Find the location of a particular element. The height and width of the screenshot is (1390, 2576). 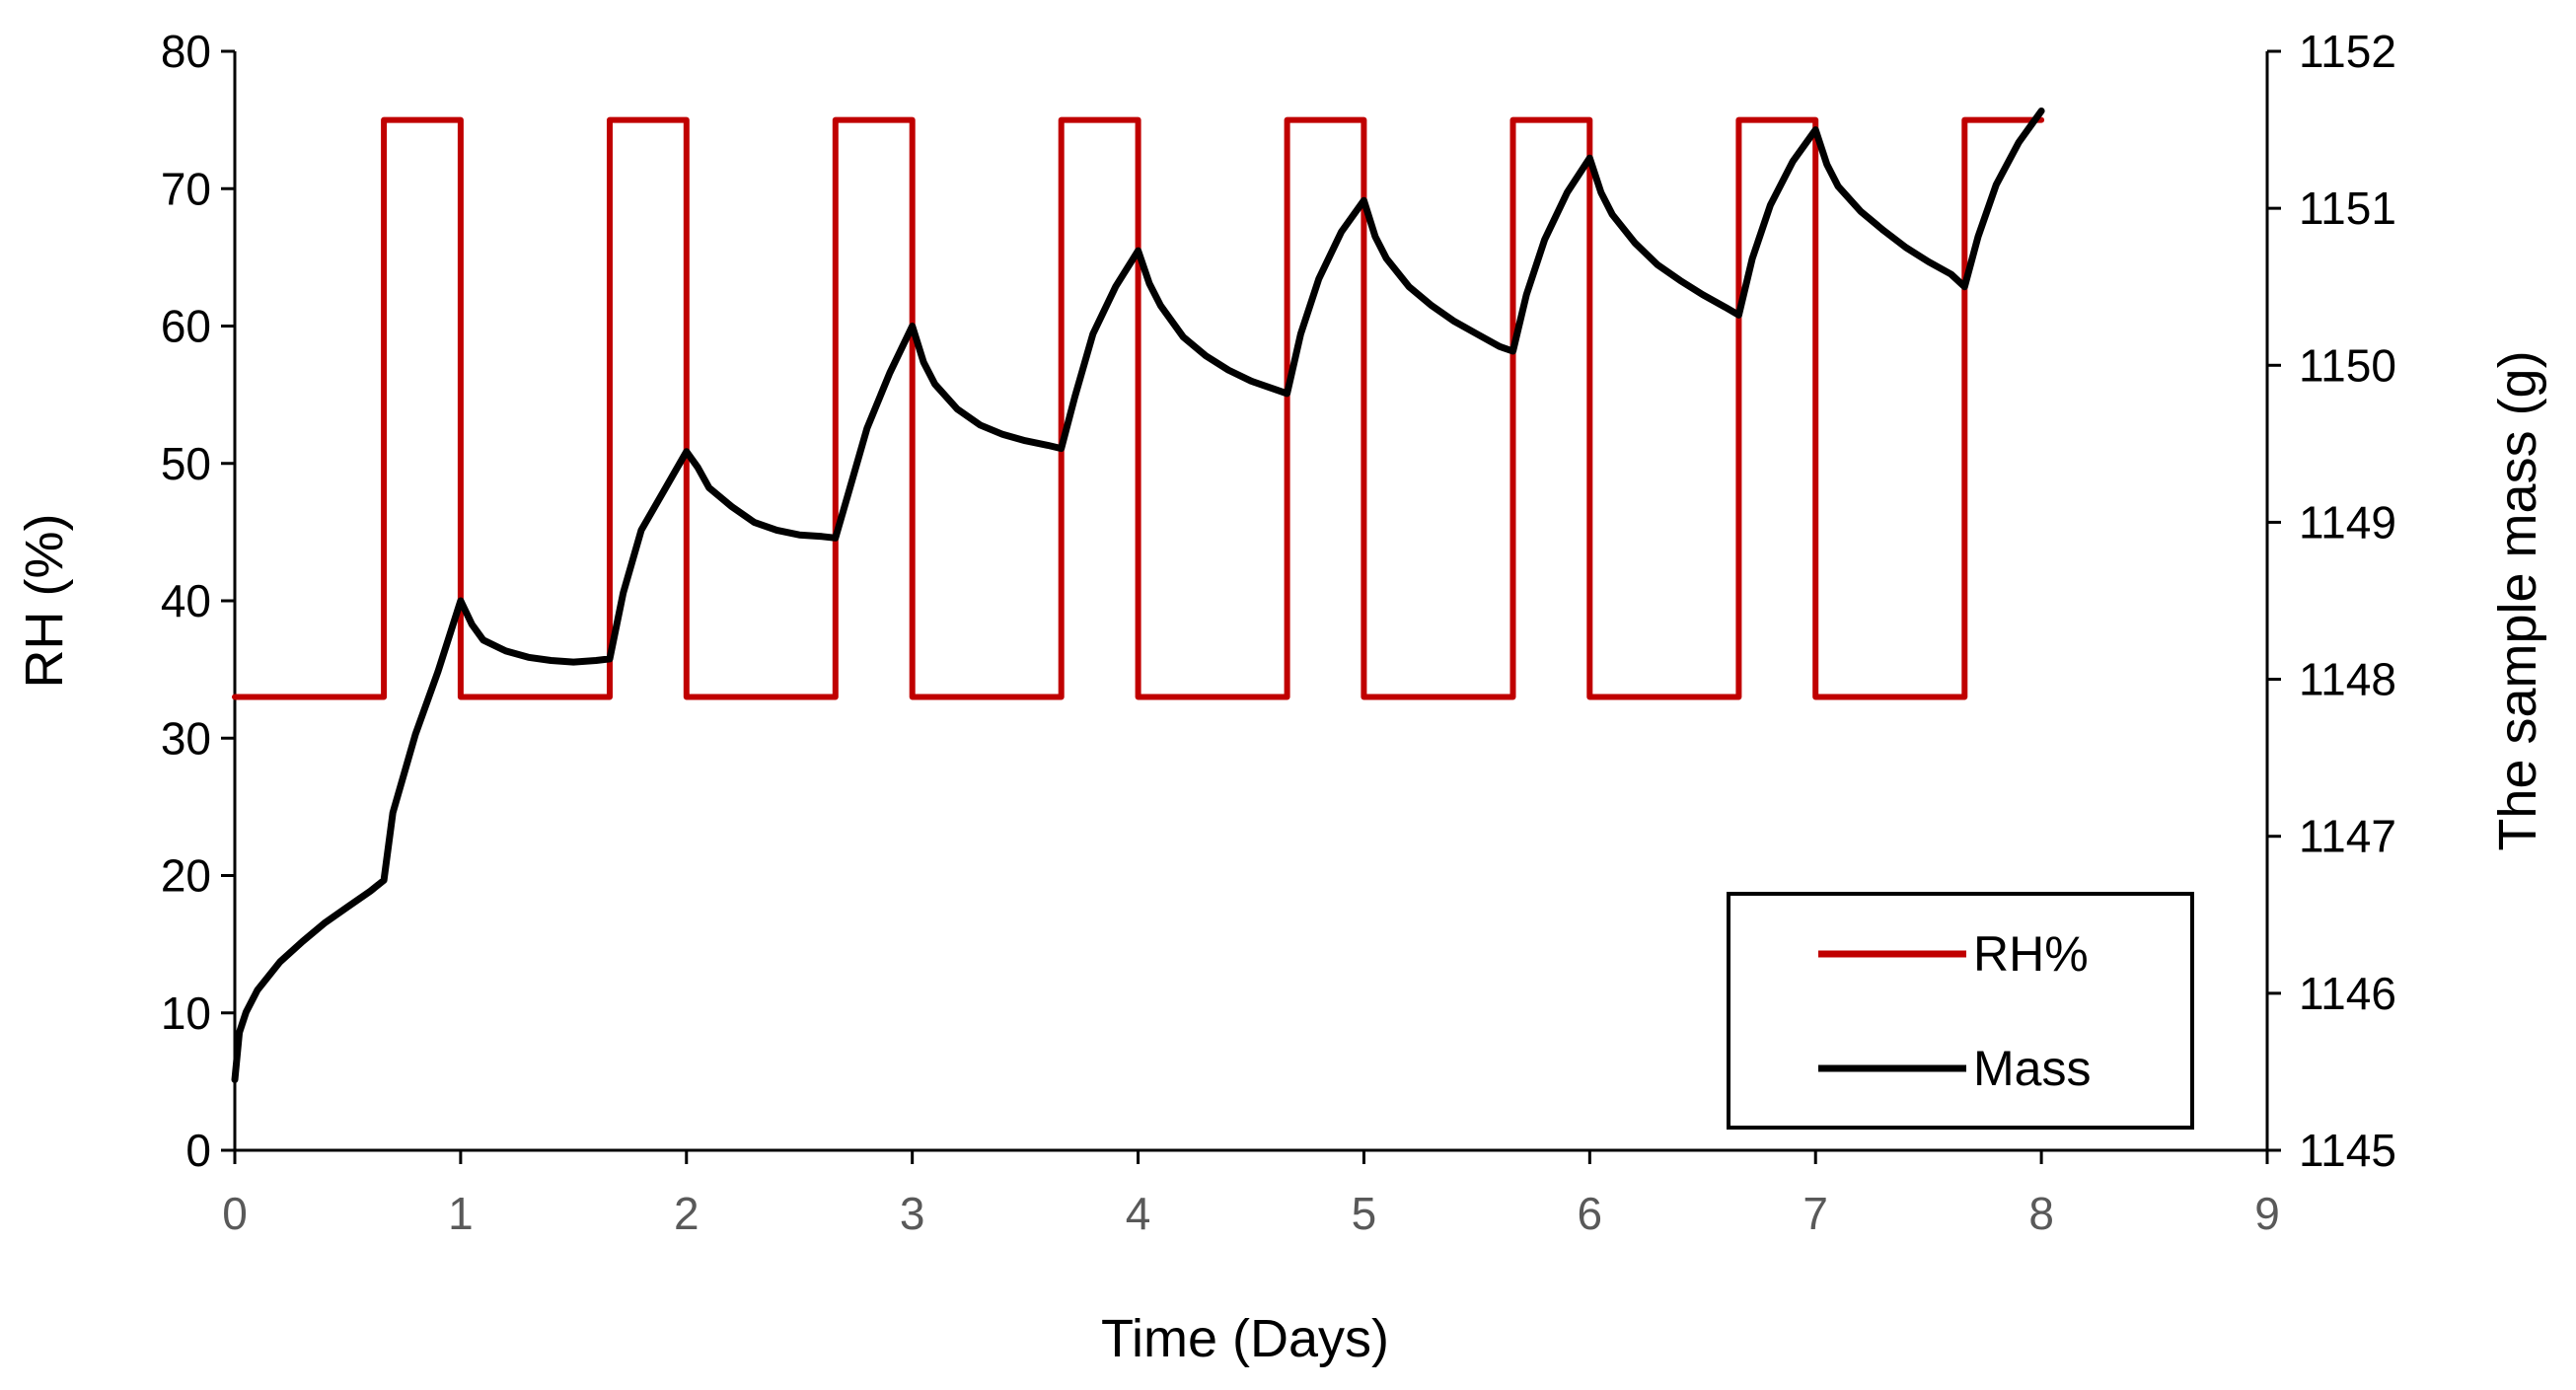

x-tick-label: 9 is located at coordinates (2267, 1213).